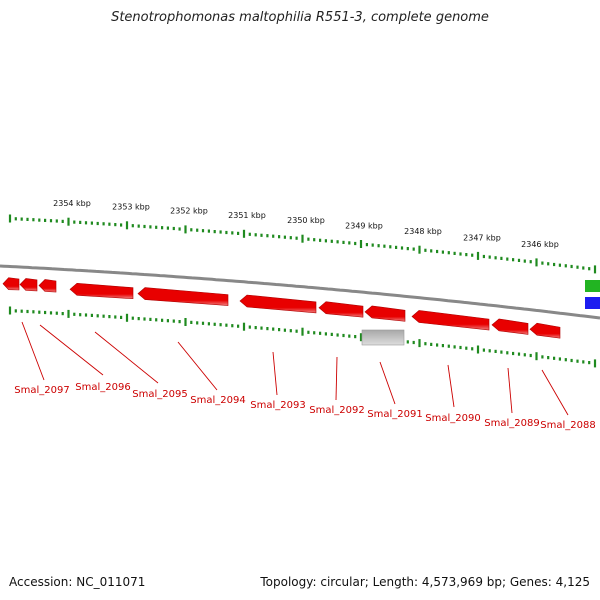 The image size is (600, 600). I want to click on backbone-line, so click(300, 292).